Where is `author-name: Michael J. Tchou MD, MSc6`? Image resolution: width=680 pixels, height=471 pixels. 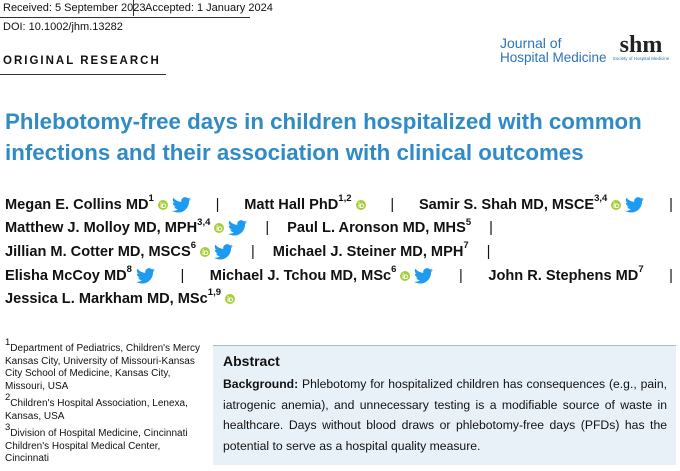
author-name: Michael J. Tchou MD, MSc6 is located at coordinates (303, 274).